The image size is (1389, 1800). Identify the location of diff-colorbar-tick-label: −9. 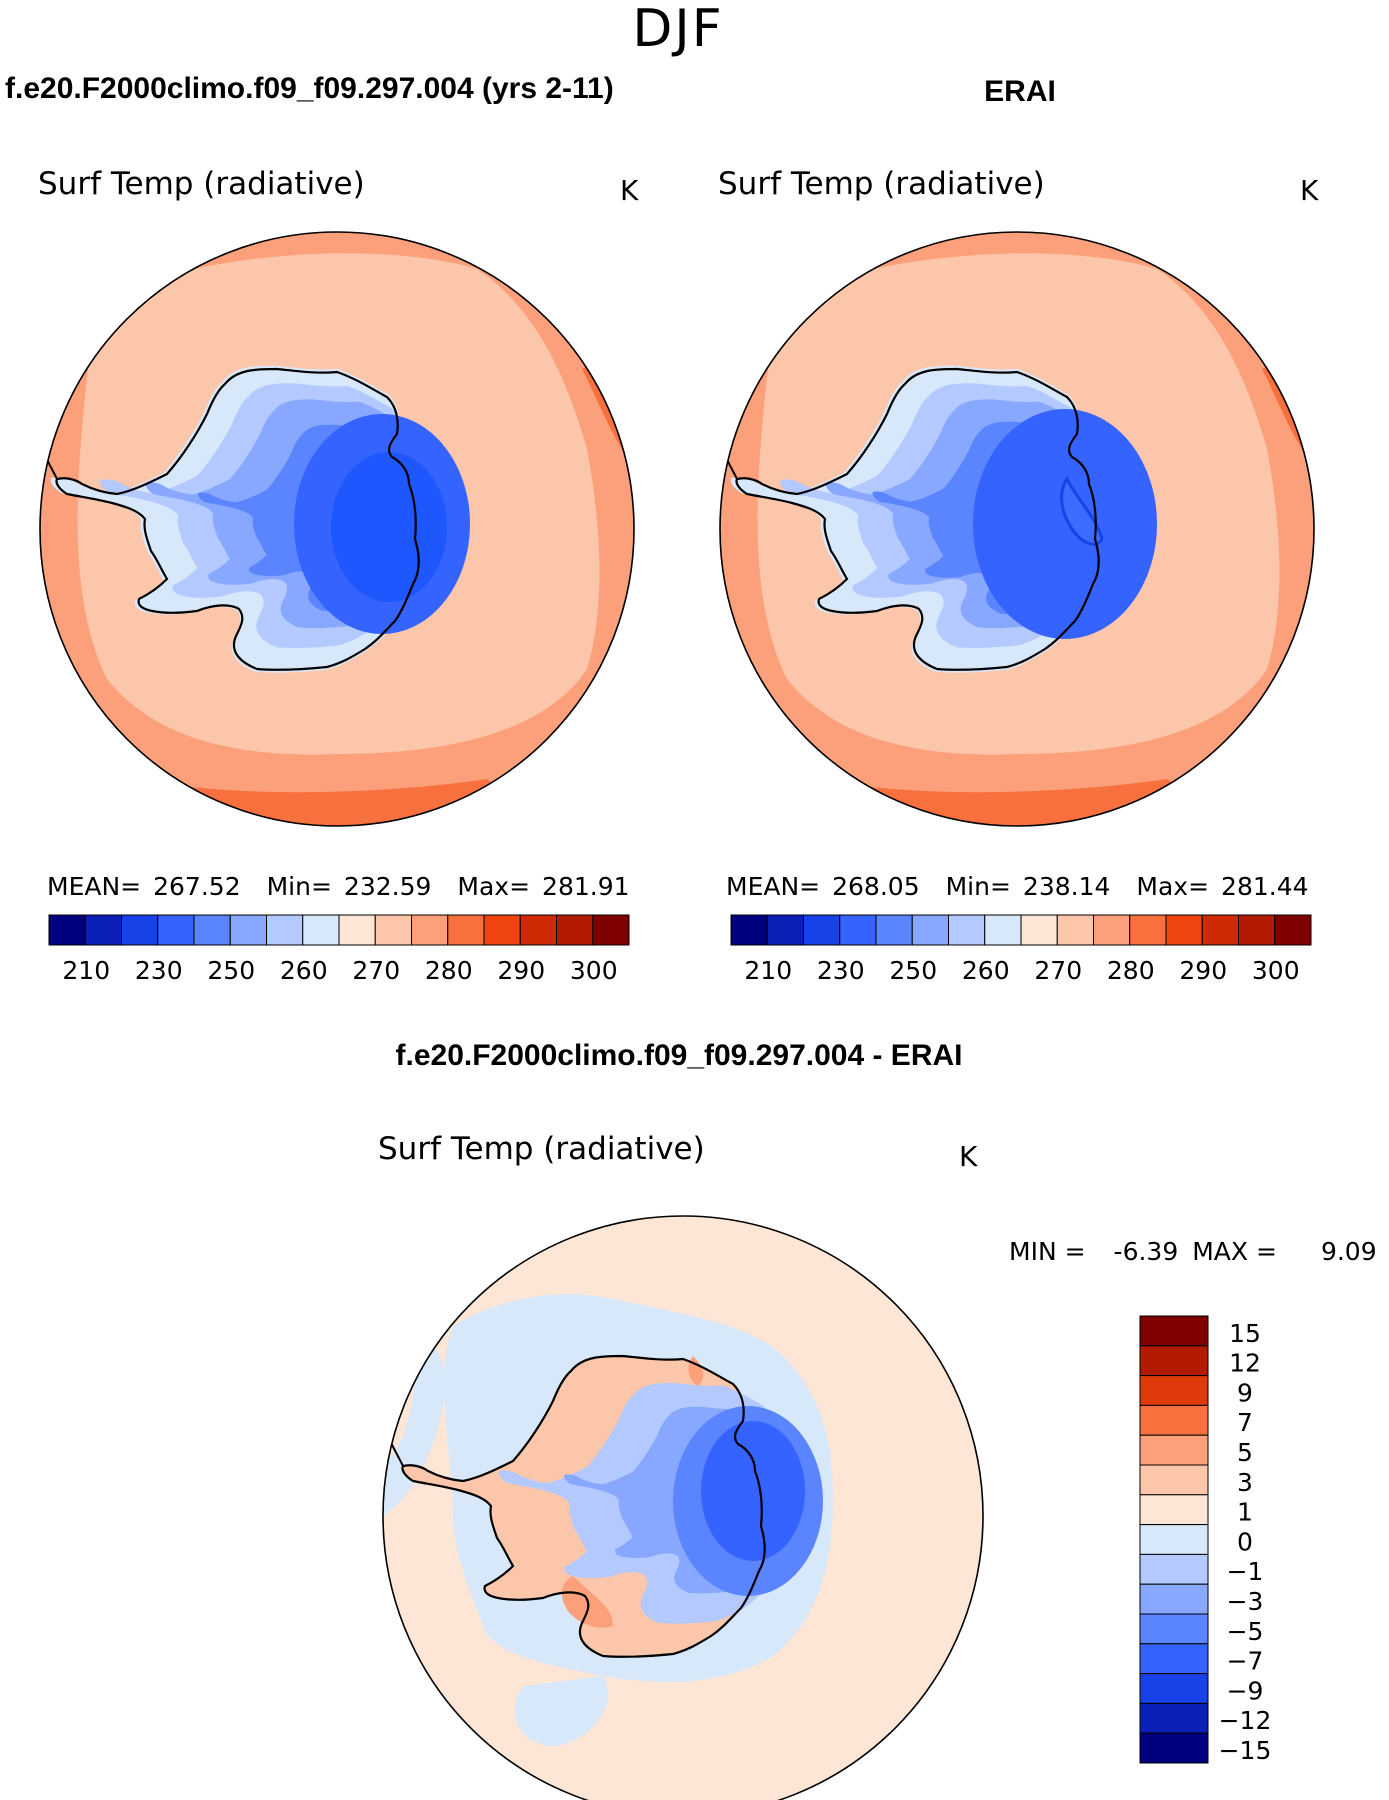
(1245, 1690).